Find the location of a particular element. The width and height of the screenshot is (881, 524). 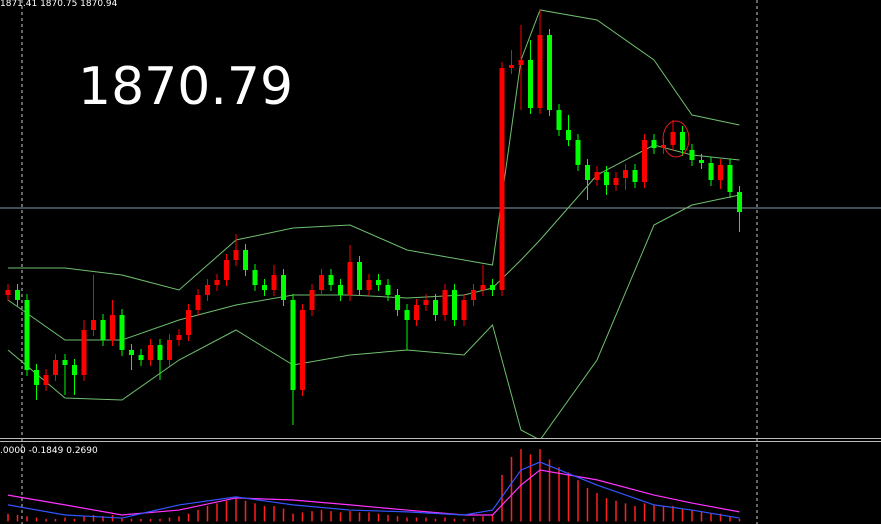

indicator-window is located at coordinates (374, 485).